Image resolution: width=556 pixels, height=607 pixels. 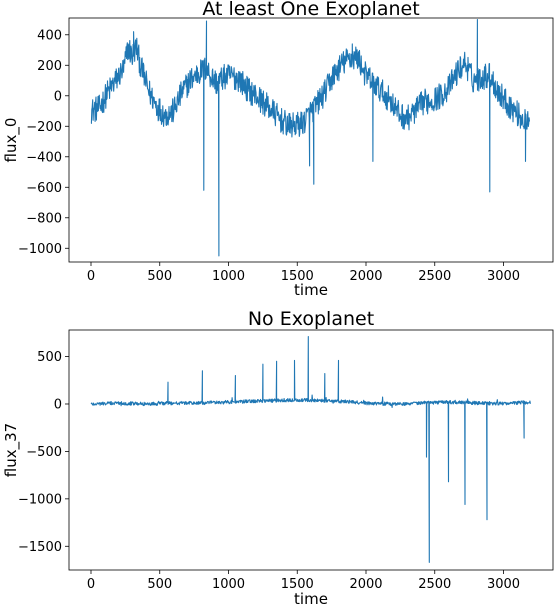 I want to click on chart-title: At least One Exoplanet, so click(x=310, y=10).